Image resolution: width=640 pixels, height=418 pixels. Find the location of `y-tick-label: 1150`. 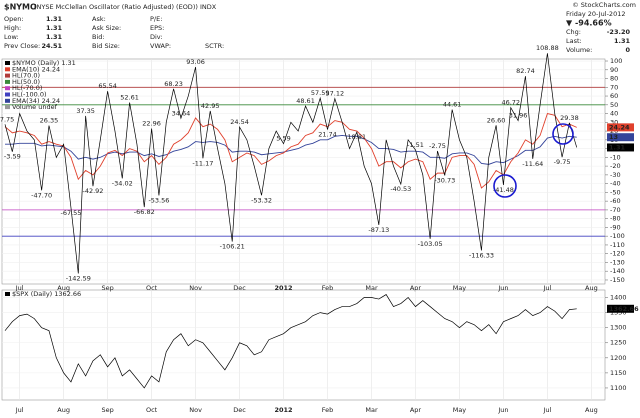

y-tick-label: 1150 is located at coordinates (618, 373).